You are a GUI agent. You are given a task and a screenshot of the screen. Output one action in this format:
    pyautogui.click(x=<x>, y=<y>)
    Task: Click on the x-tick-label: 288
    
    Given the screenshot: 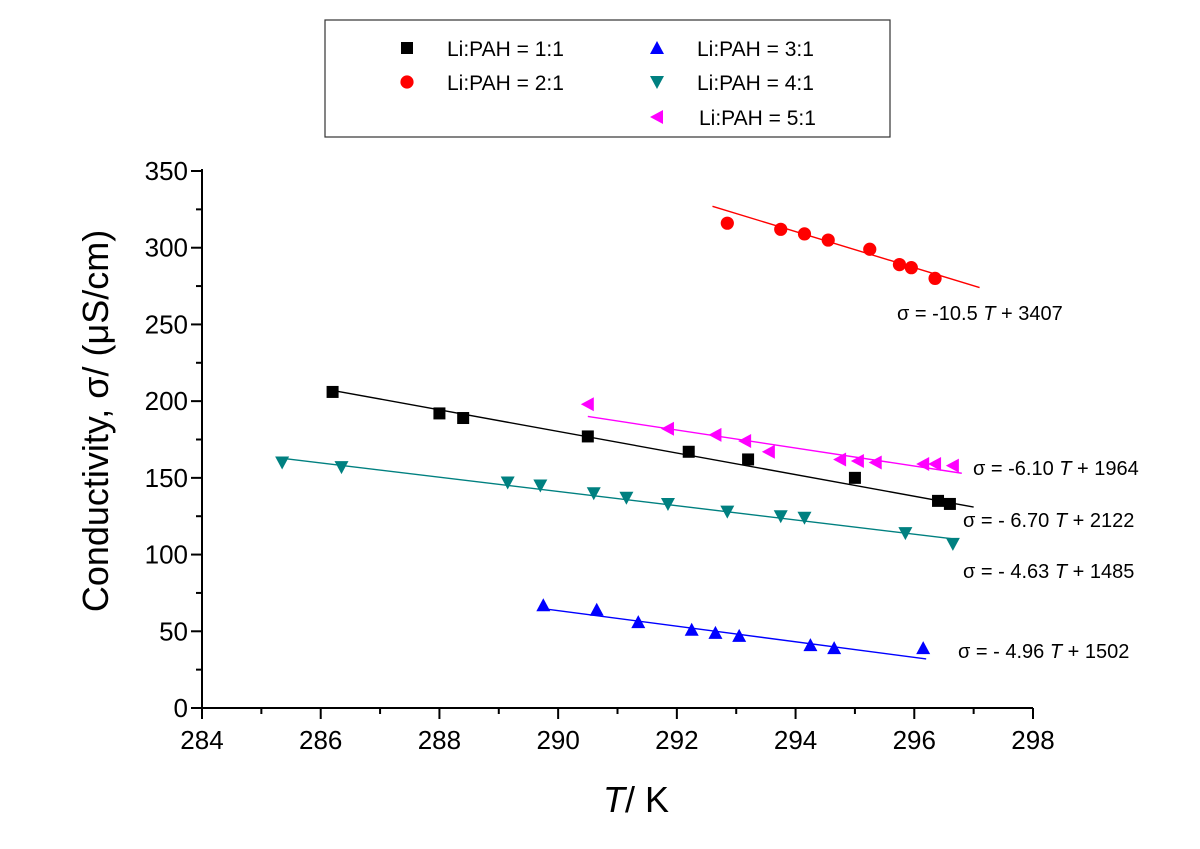 What is the action you would take?
    pyautogui.click(x=439, y=740)
    